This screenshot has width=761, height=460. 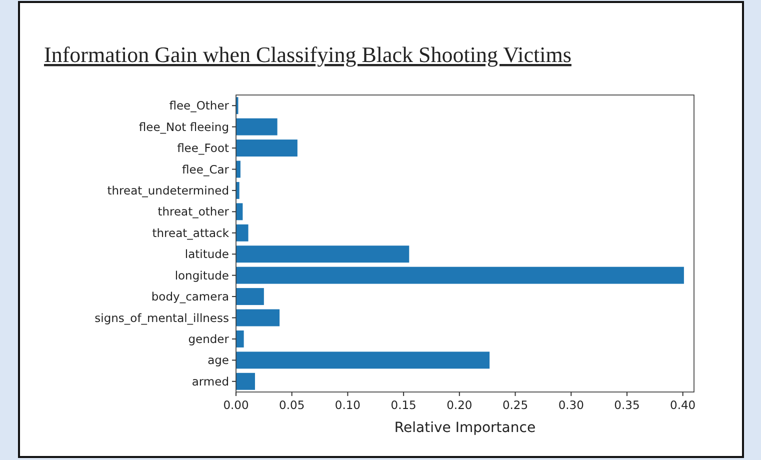 I want to click on y-tick-label: longitude, so click(x=201, y=275).